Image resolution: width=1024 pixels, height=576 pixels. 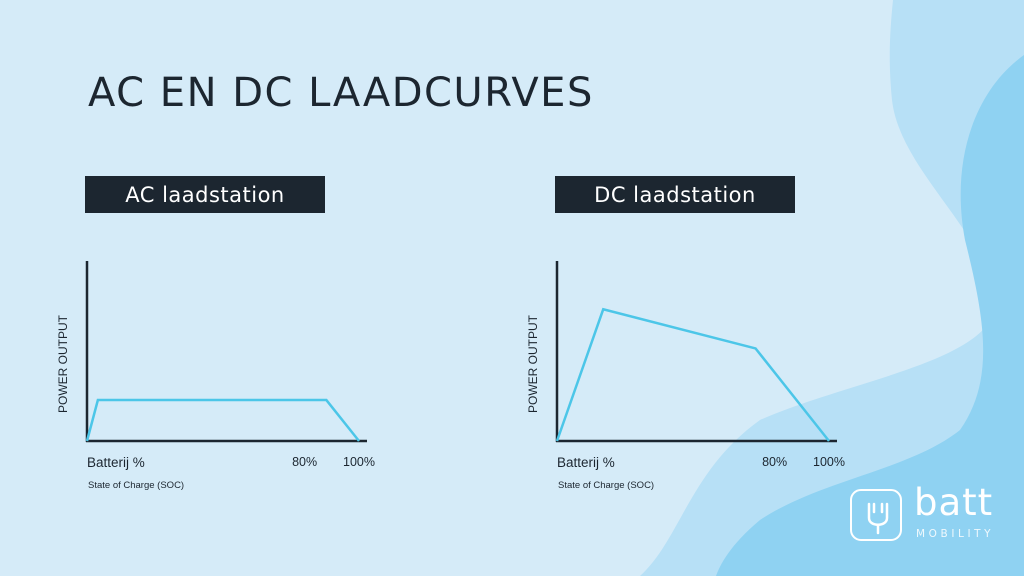 I want to click on logo-wordmark: batt, so click(x=953, y=502).